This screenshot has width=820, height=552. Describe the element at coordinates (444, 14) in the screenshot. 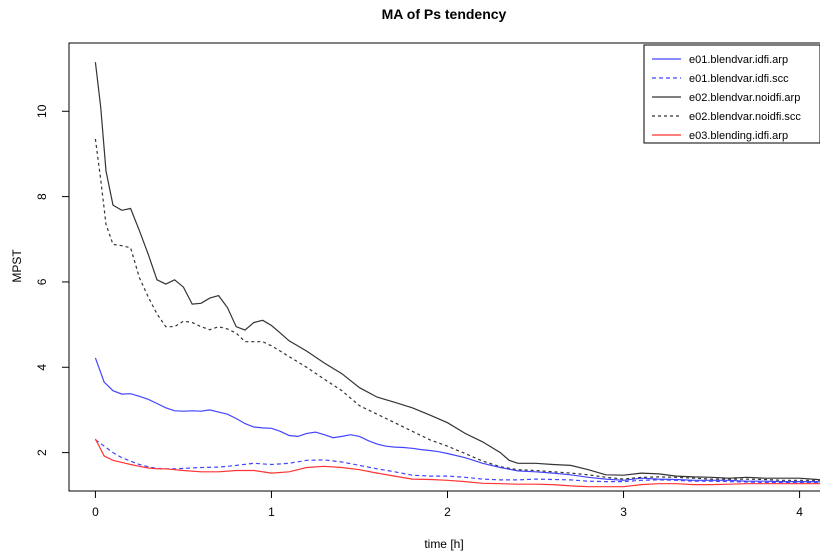

I see `chart-title: MA of Ps tendency` at that location.